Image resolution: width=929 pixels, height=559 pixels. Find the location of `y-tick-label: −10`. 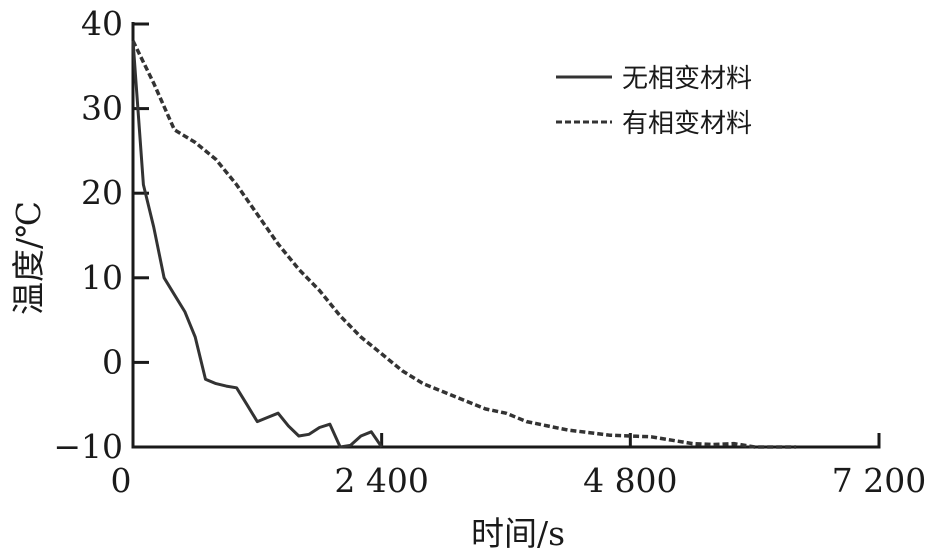

y-tick-label: −10 is located at coordinates (88, 446).